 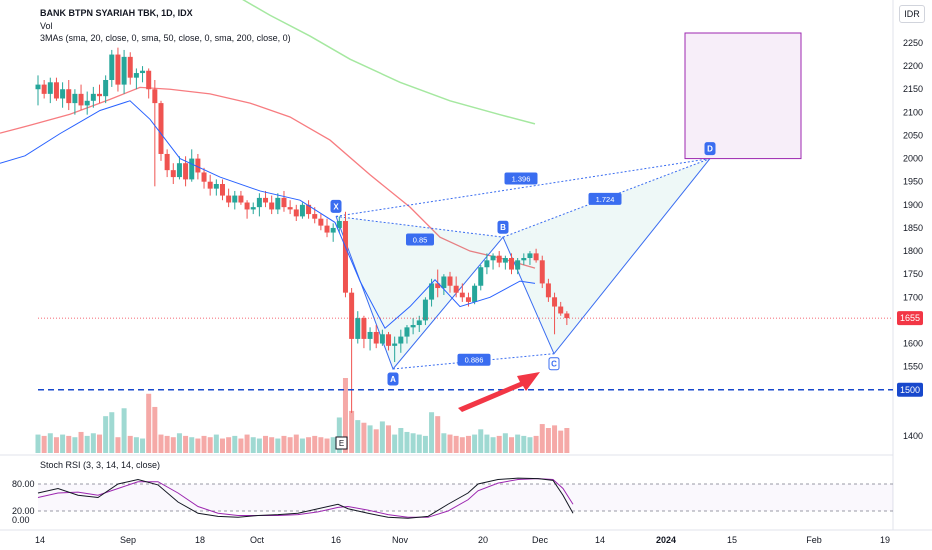 I want to click on red-arrow-annotation, so click(x=499, y=392).